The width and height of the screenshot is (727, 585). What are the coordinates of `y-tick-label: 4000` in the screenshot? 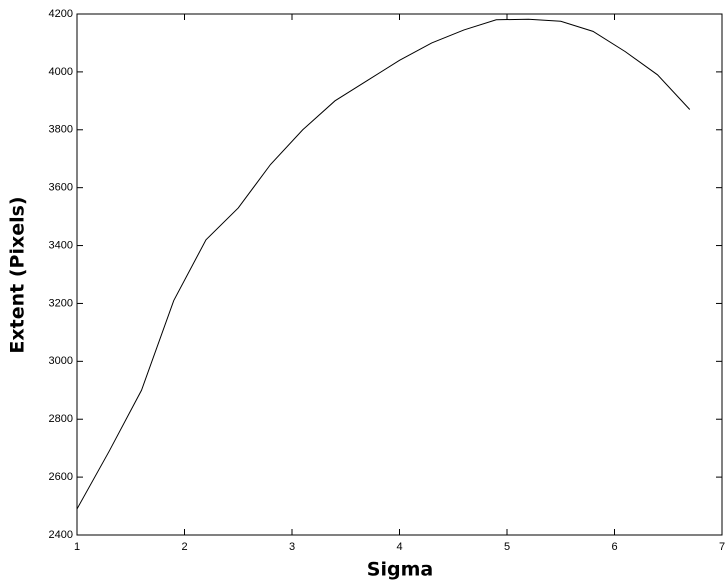 It's located at (61, 72).